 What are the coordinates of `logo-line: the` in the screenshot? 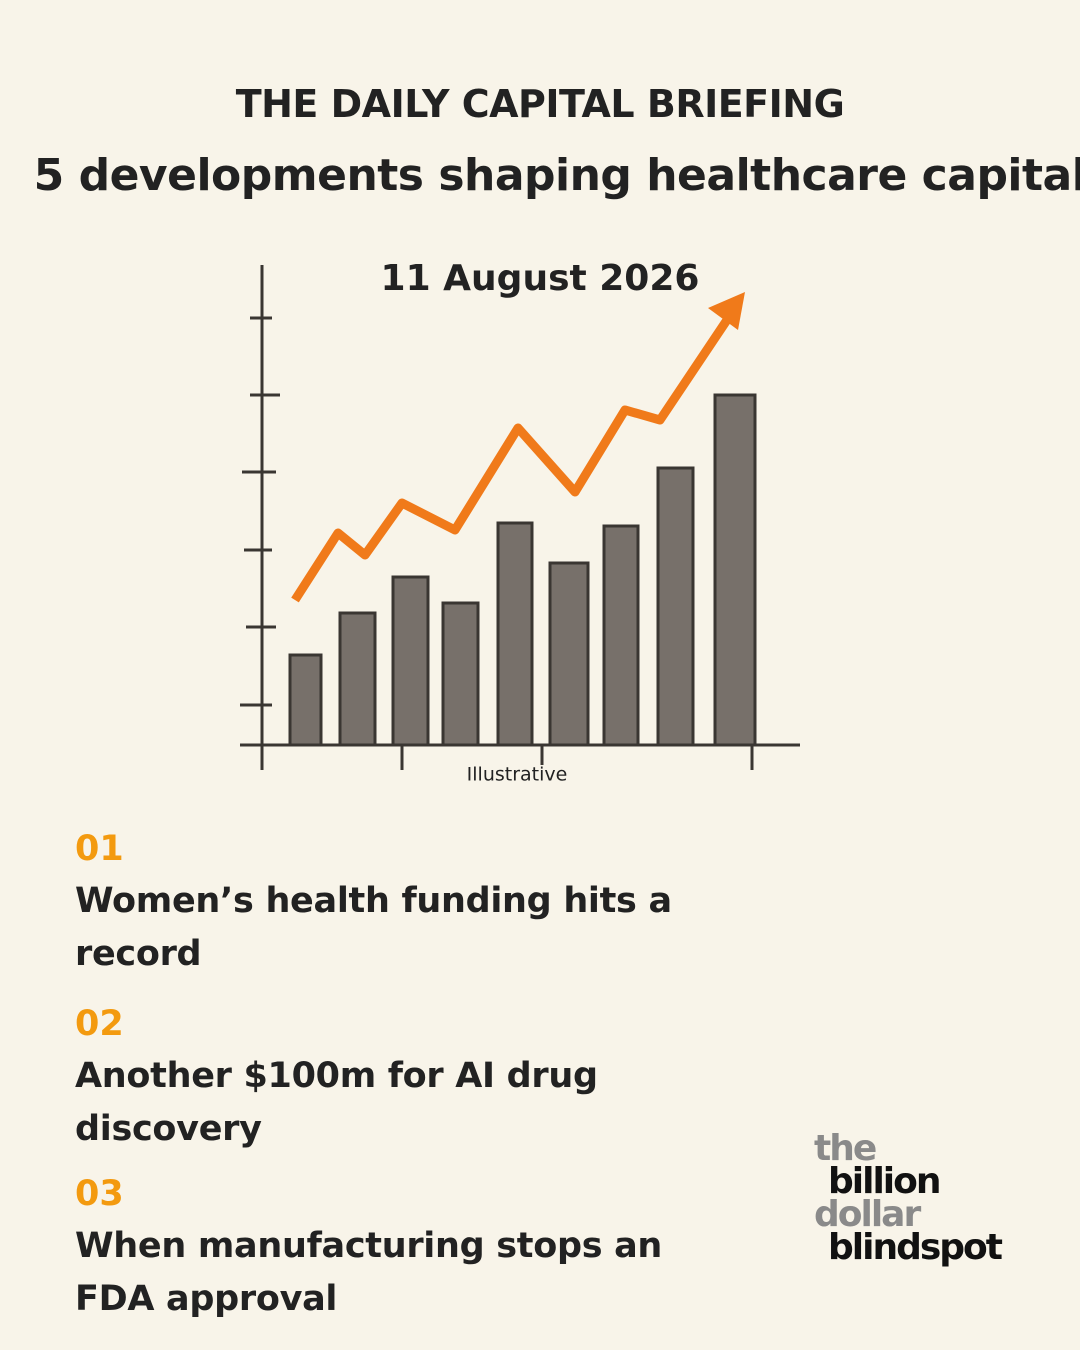 It's located at (845, 1148).